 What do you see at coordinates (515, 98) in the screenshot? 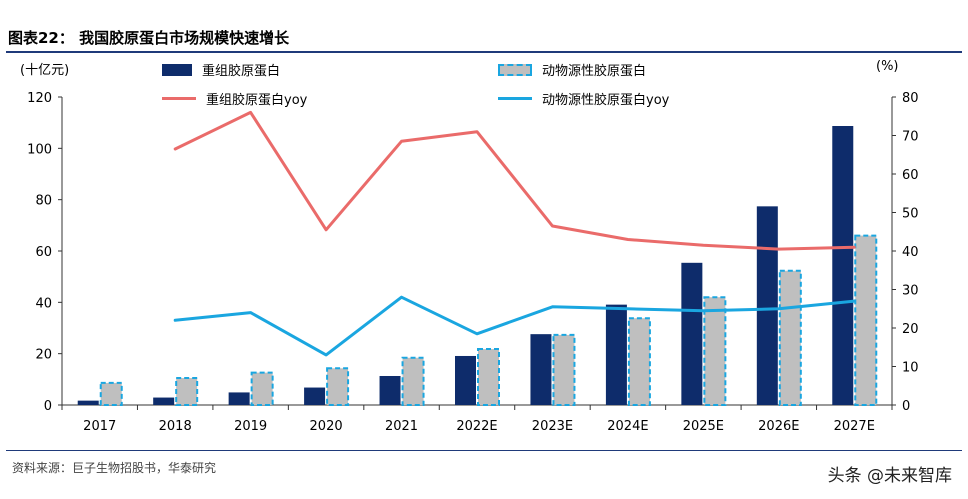
I see `legend-swatch-animal-yoy` at bounding box center [515, 98].